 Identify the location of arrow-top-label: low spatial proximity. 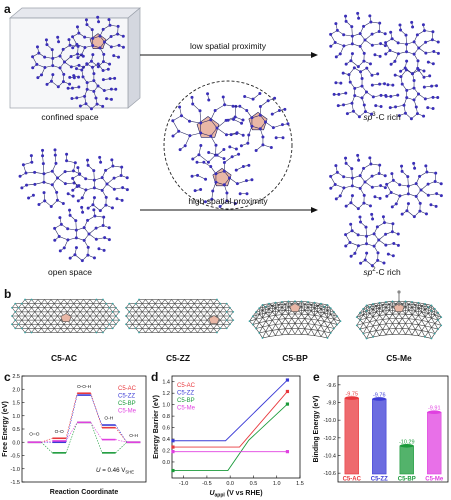
(228, 46).